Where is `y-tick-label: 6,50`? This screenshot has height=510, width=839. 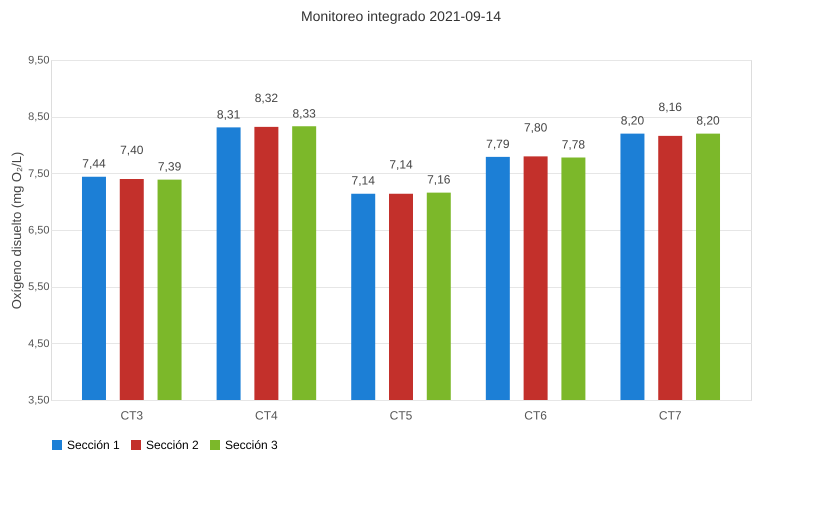
y-tick-label: 6,50 is located at coordinates (39, 230).